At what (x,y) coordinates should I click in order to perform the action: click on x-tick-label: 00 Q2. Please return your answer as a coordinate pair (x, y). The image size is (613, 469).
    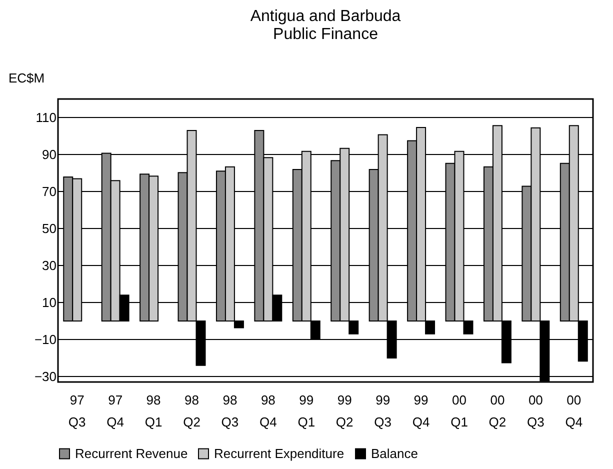
    Looking at the image, I should click on (497, 411).